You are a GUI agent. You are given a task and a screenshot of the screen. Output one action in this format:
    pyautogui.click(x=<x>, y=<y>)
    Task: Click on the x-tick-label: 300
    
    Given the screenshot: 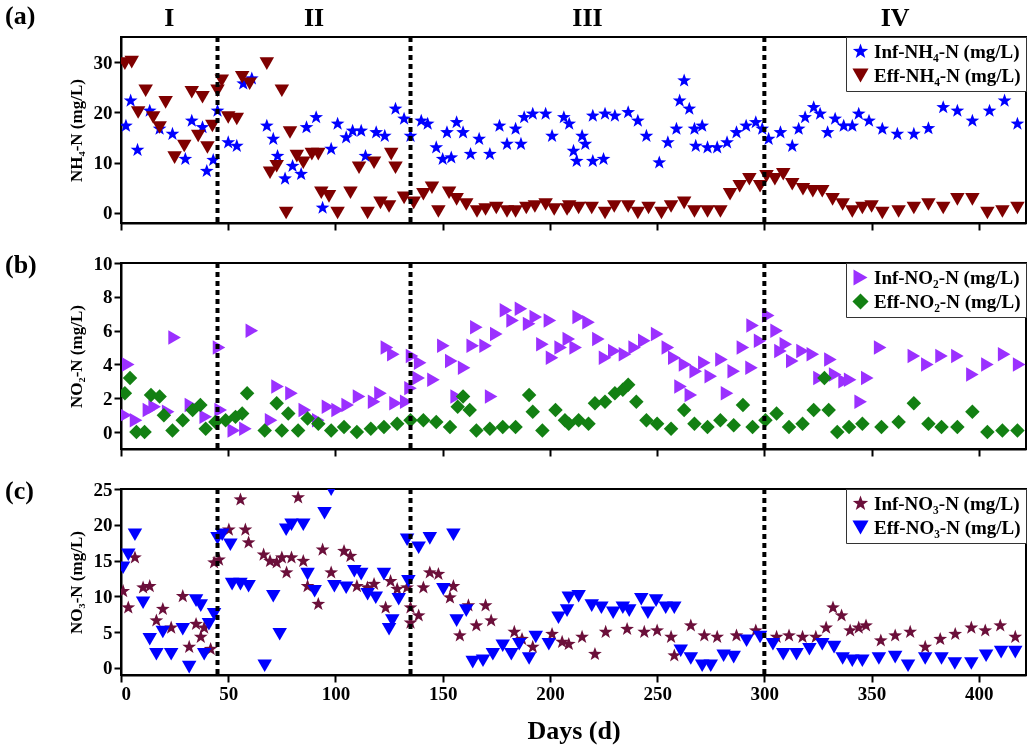 What is the action you would take?
    pyautogui.click(x=765, y=693)
    